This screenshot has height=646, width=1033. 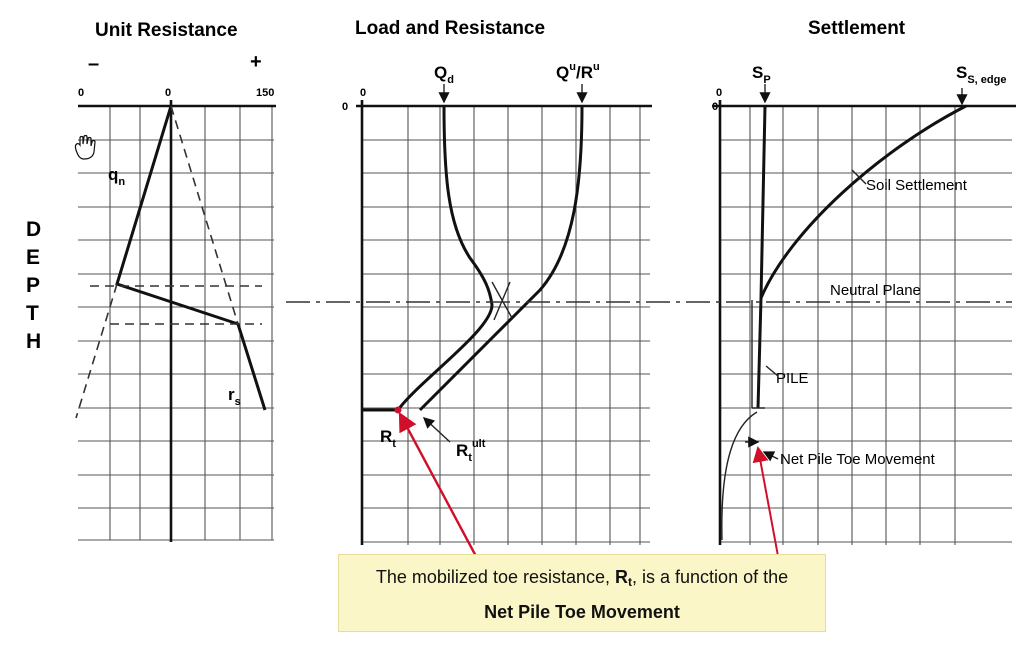 I want to click on pile-outline, so click(x=758, y=354).